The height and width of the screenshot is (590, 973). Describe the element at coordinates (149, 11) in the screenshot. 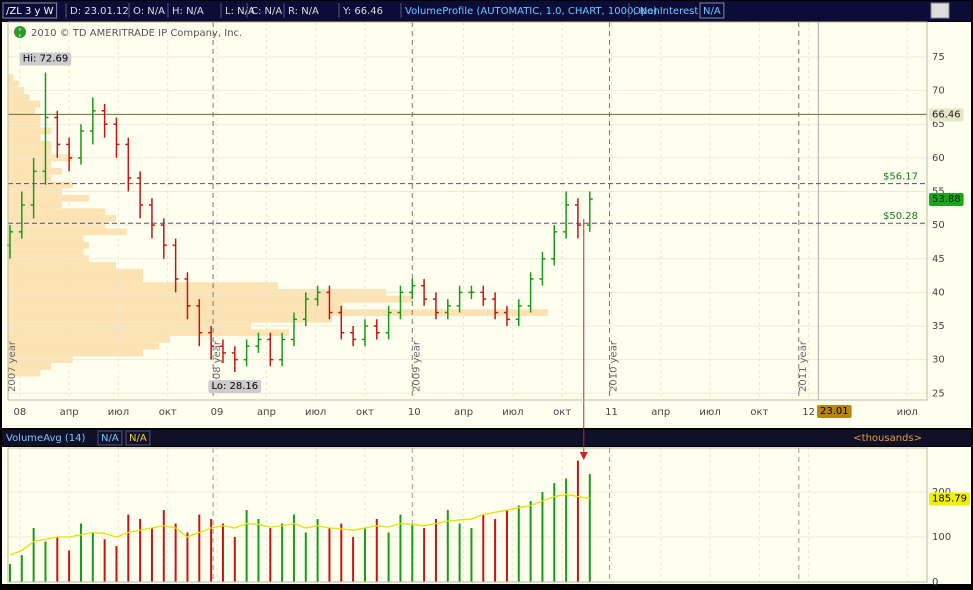

I see `header-item: O: N/A` at that location.